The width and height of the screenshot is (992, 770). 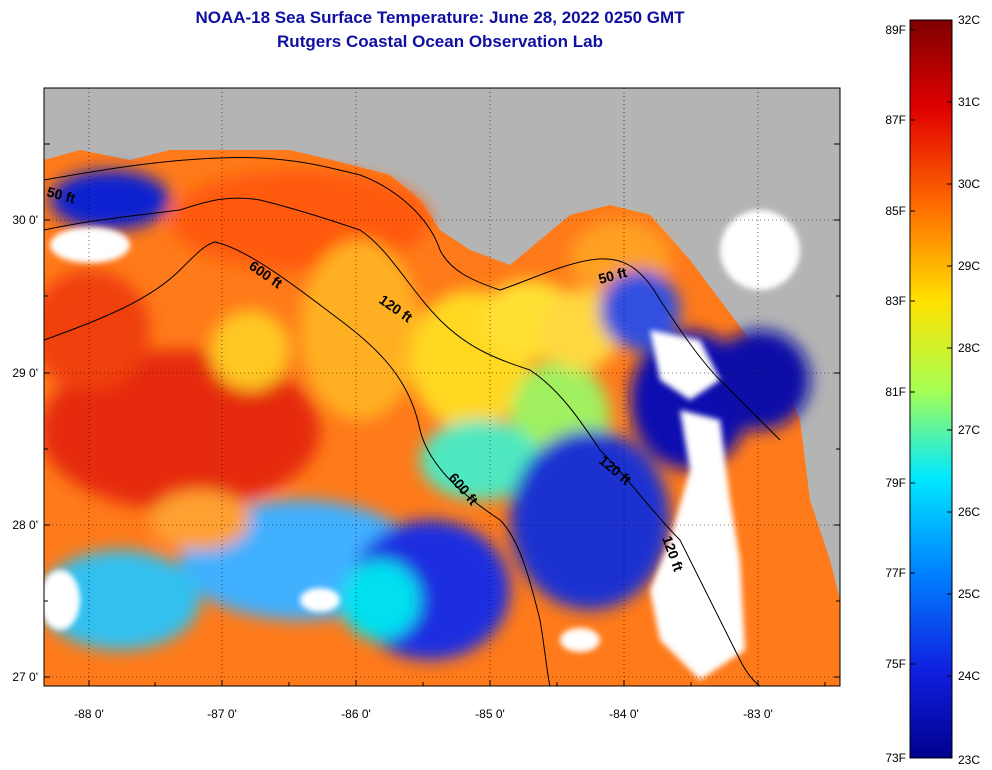 I want to click on lon-label: -84 0', so click(x=624, y=714).